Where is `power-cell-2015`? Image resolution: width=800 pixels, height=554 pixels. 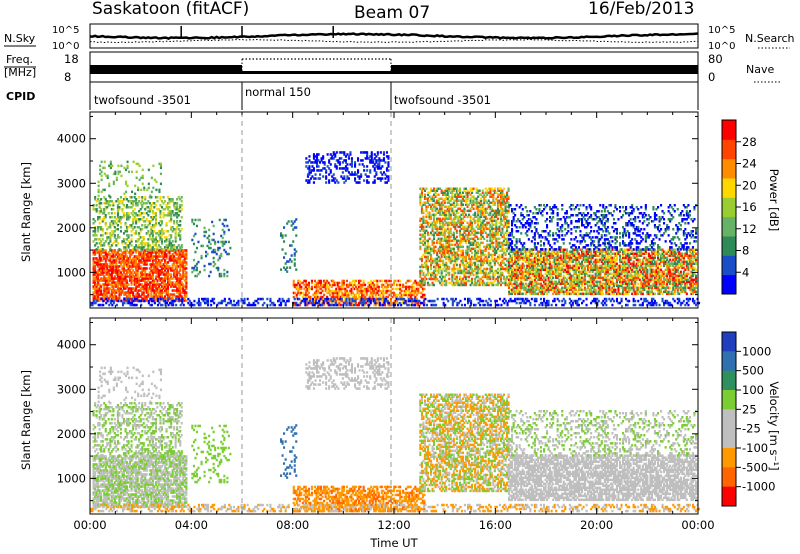
power-cell-2015 is located at coordinates (224, 250).